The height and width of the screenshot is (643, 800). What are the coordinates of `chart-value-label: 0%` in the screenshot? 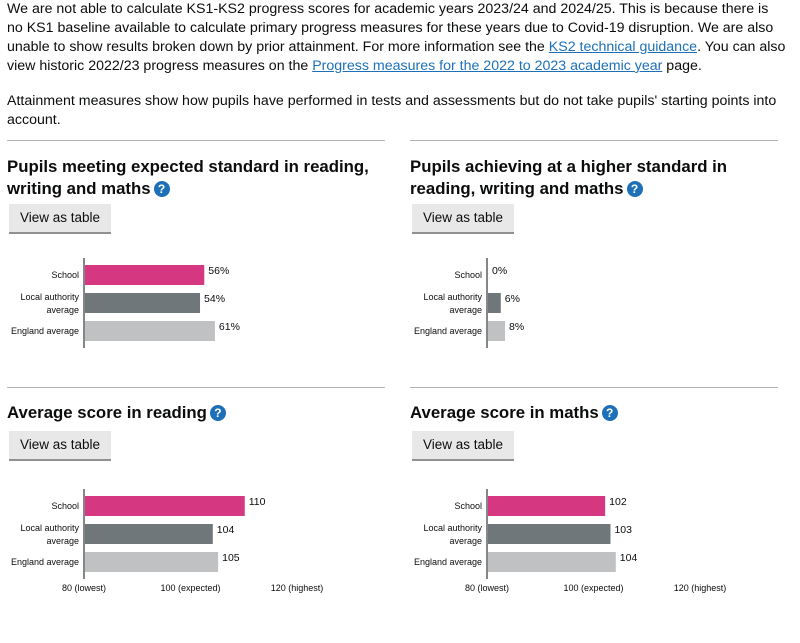 It's located at (499, 271).